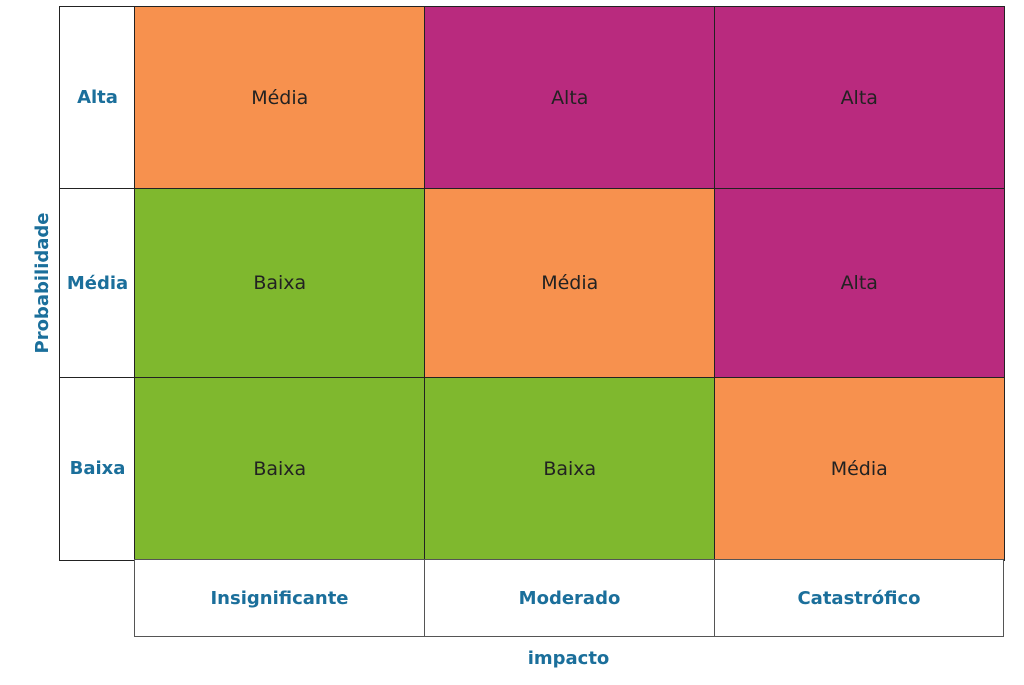  Describe the element at coordinates (859, 598) in the screenshot. I see `column-label-2: Catastrófico` at that location.